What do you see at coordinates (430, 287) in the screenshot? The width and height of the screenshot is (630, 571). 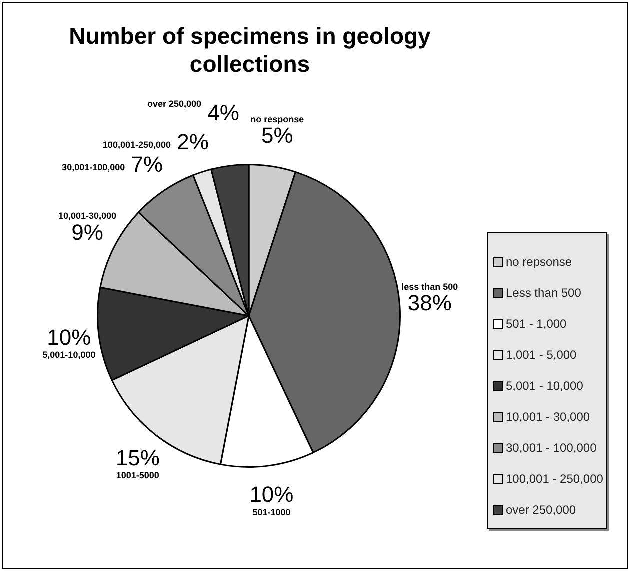 I see `text: less than 500` at bounding box center [430, 287].